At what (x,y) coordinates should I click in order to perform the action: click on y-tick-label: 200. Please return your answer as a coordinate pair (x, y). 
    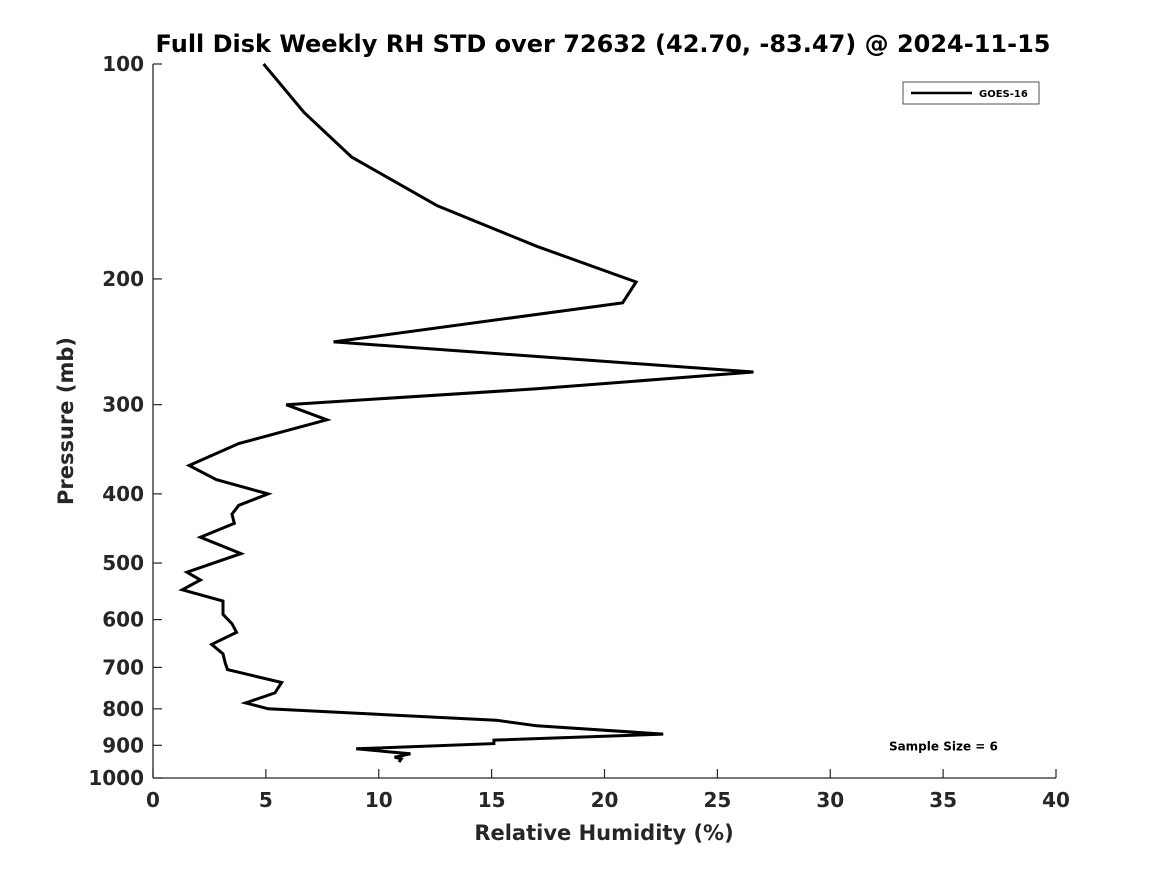
    Looking at the image, I should click on (123, 279).